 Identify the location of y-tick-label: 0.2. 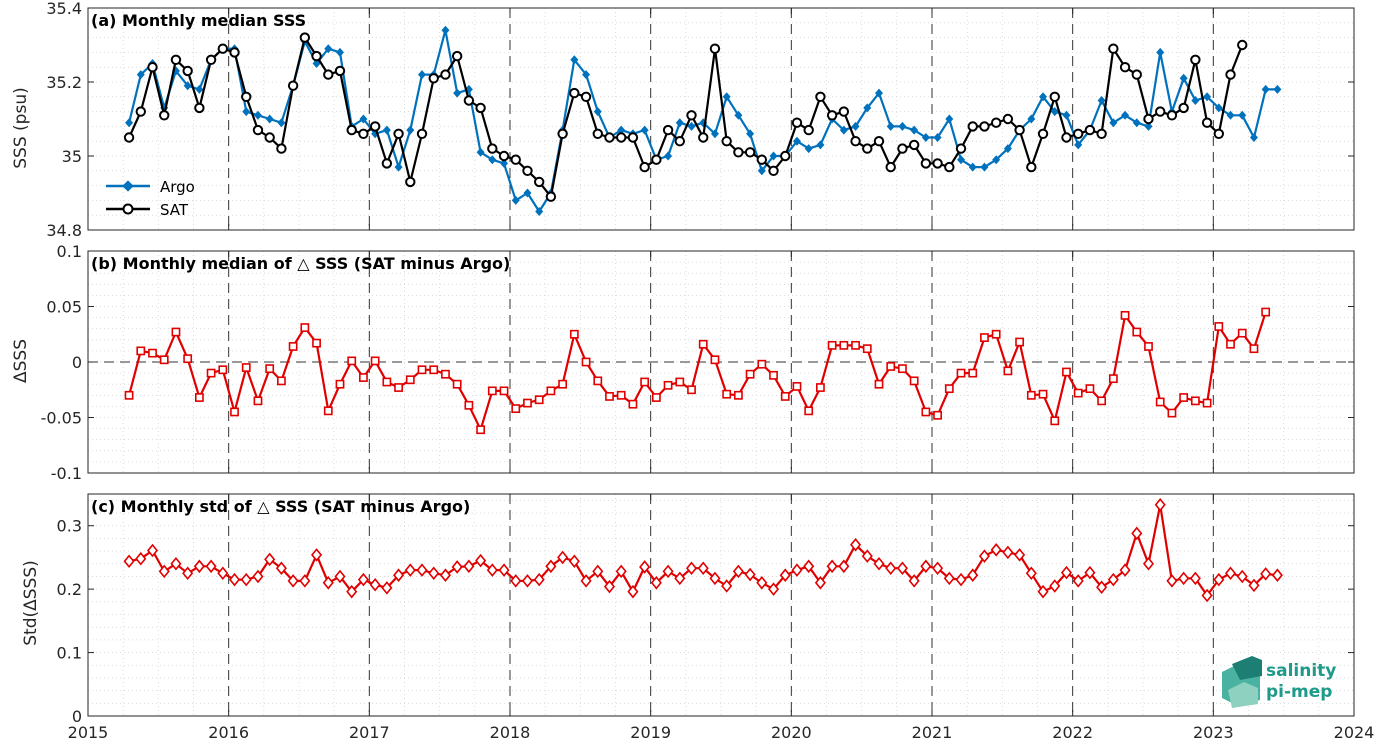
(69, 589).